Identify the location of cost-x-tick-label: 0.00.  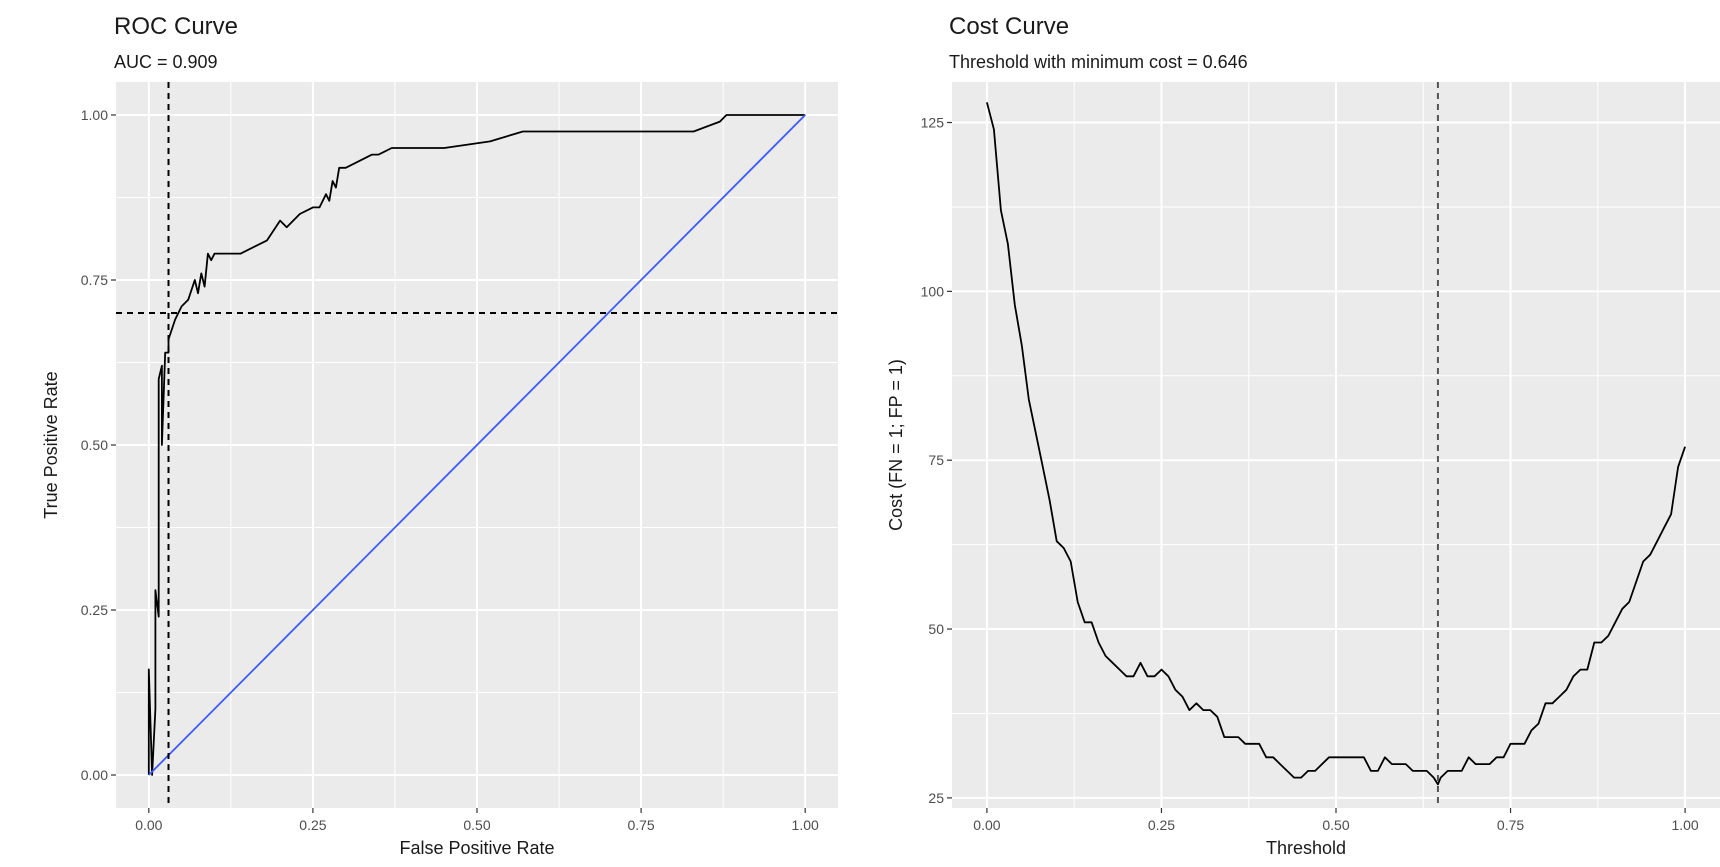
(986, 825).